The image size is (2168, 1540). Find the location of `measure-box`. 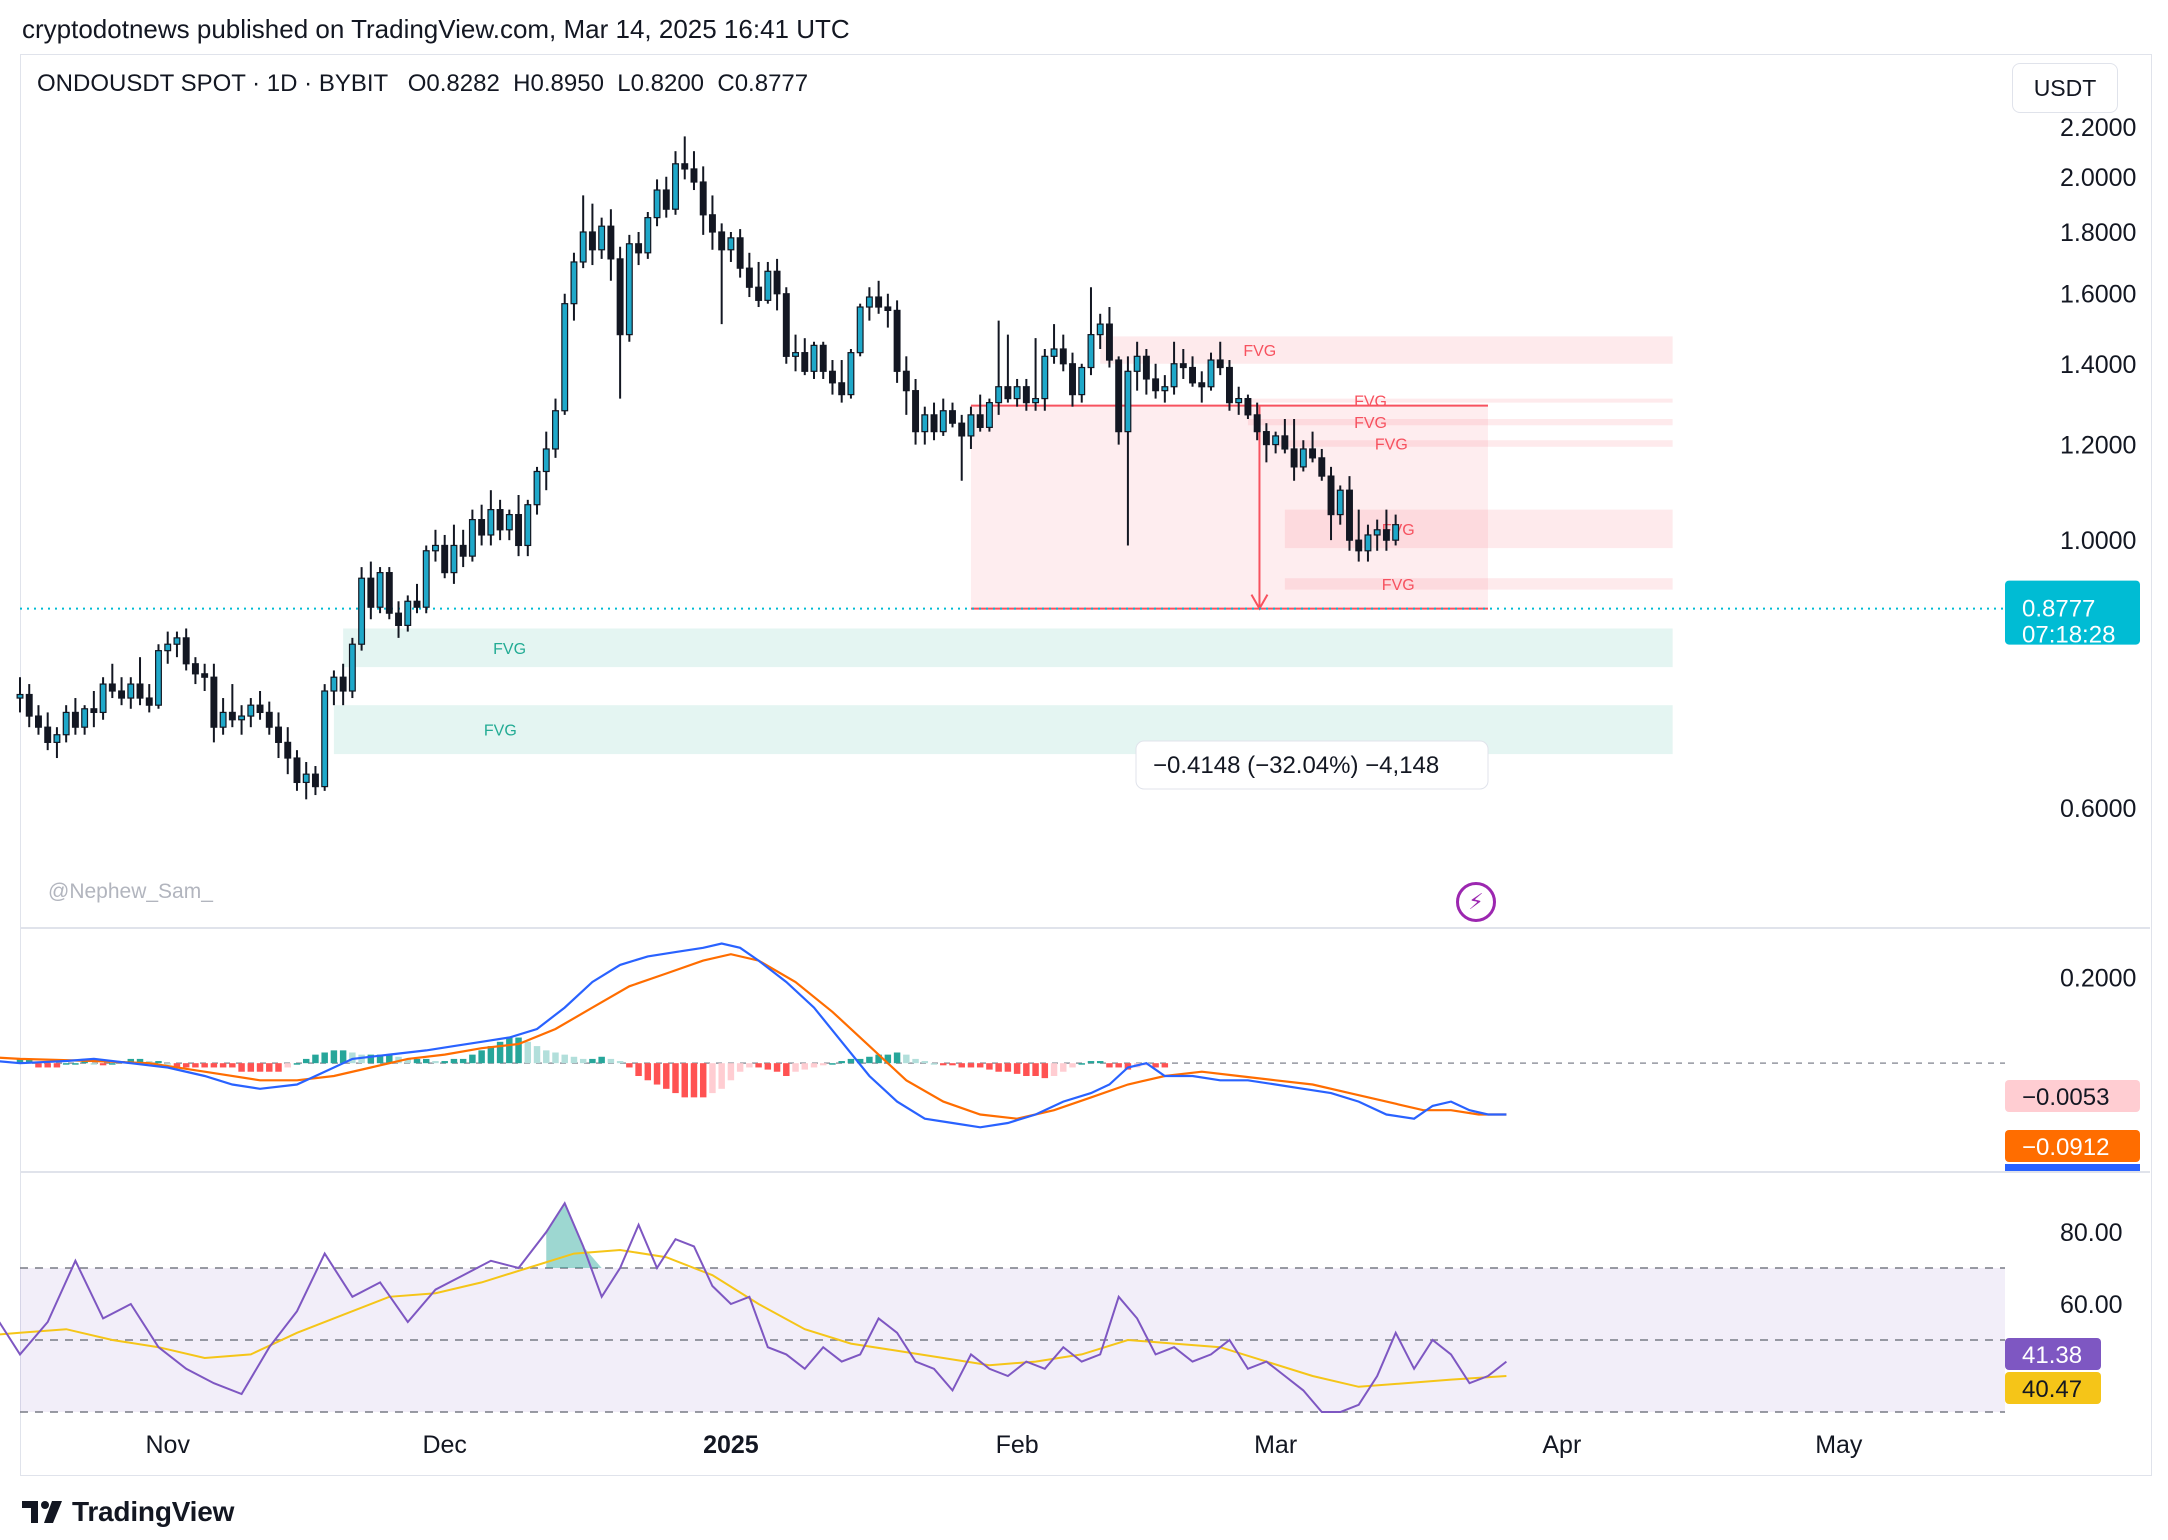

measure-box is located at coordinates (1229, 507).